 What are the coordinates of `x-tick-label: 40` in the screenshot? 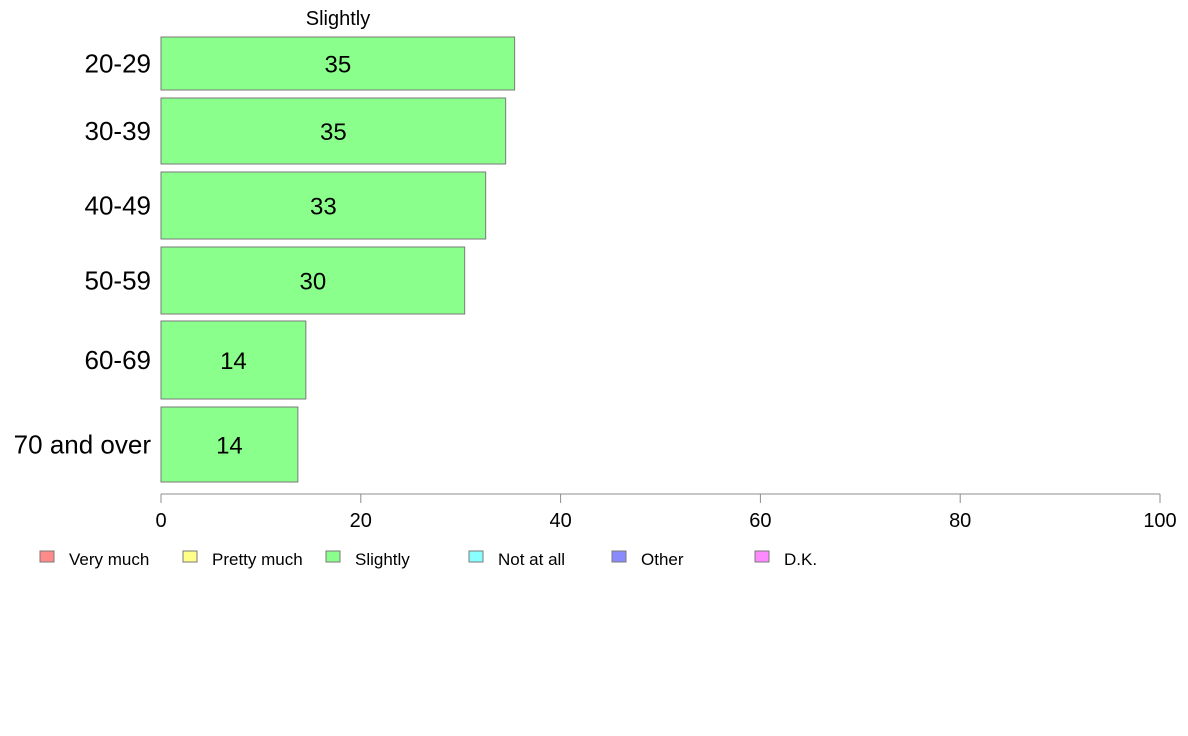 It's located at (560, 521).